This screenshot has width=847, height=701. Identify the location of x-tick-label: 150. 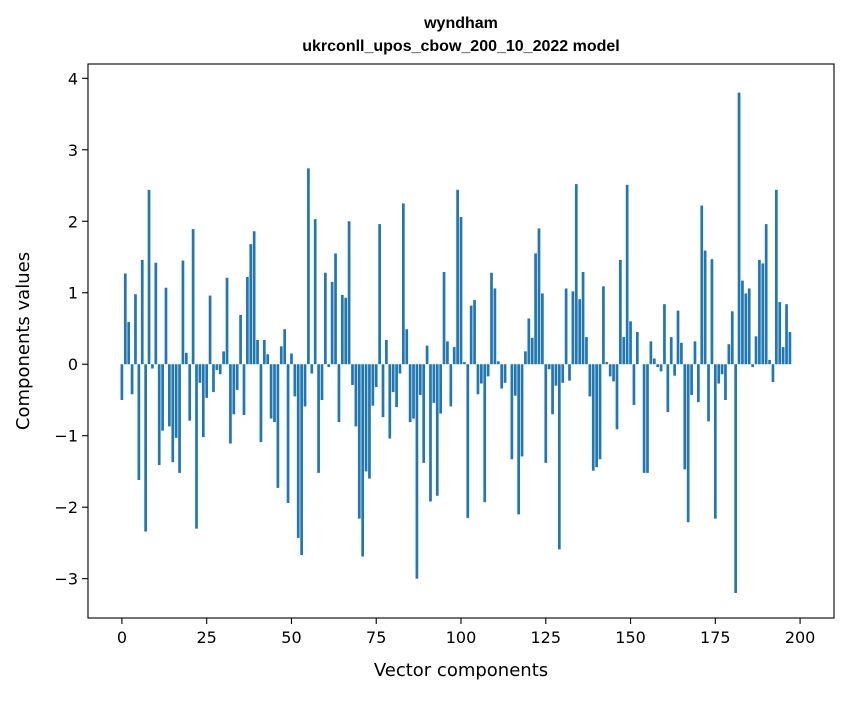
(630, 637).